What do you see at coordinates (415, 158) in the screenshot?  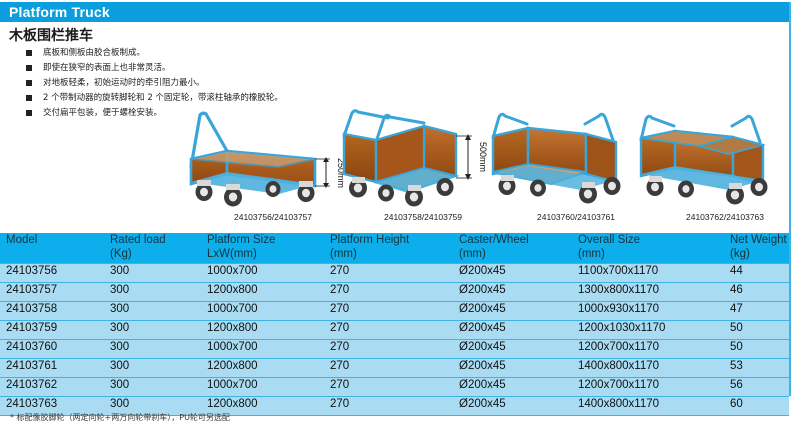 I see `platform-truck-2-sided-illustration: 500mm` at bounding box center [415, 158].